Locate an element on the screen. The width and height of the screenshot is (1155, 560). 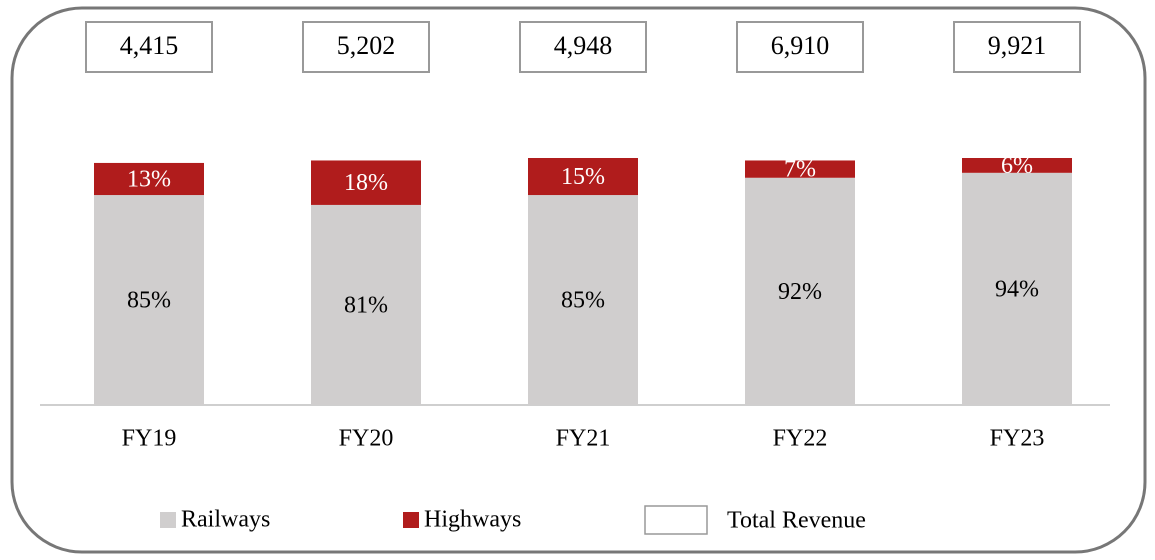
data-label: 7% is located at coordinates (800, 170).